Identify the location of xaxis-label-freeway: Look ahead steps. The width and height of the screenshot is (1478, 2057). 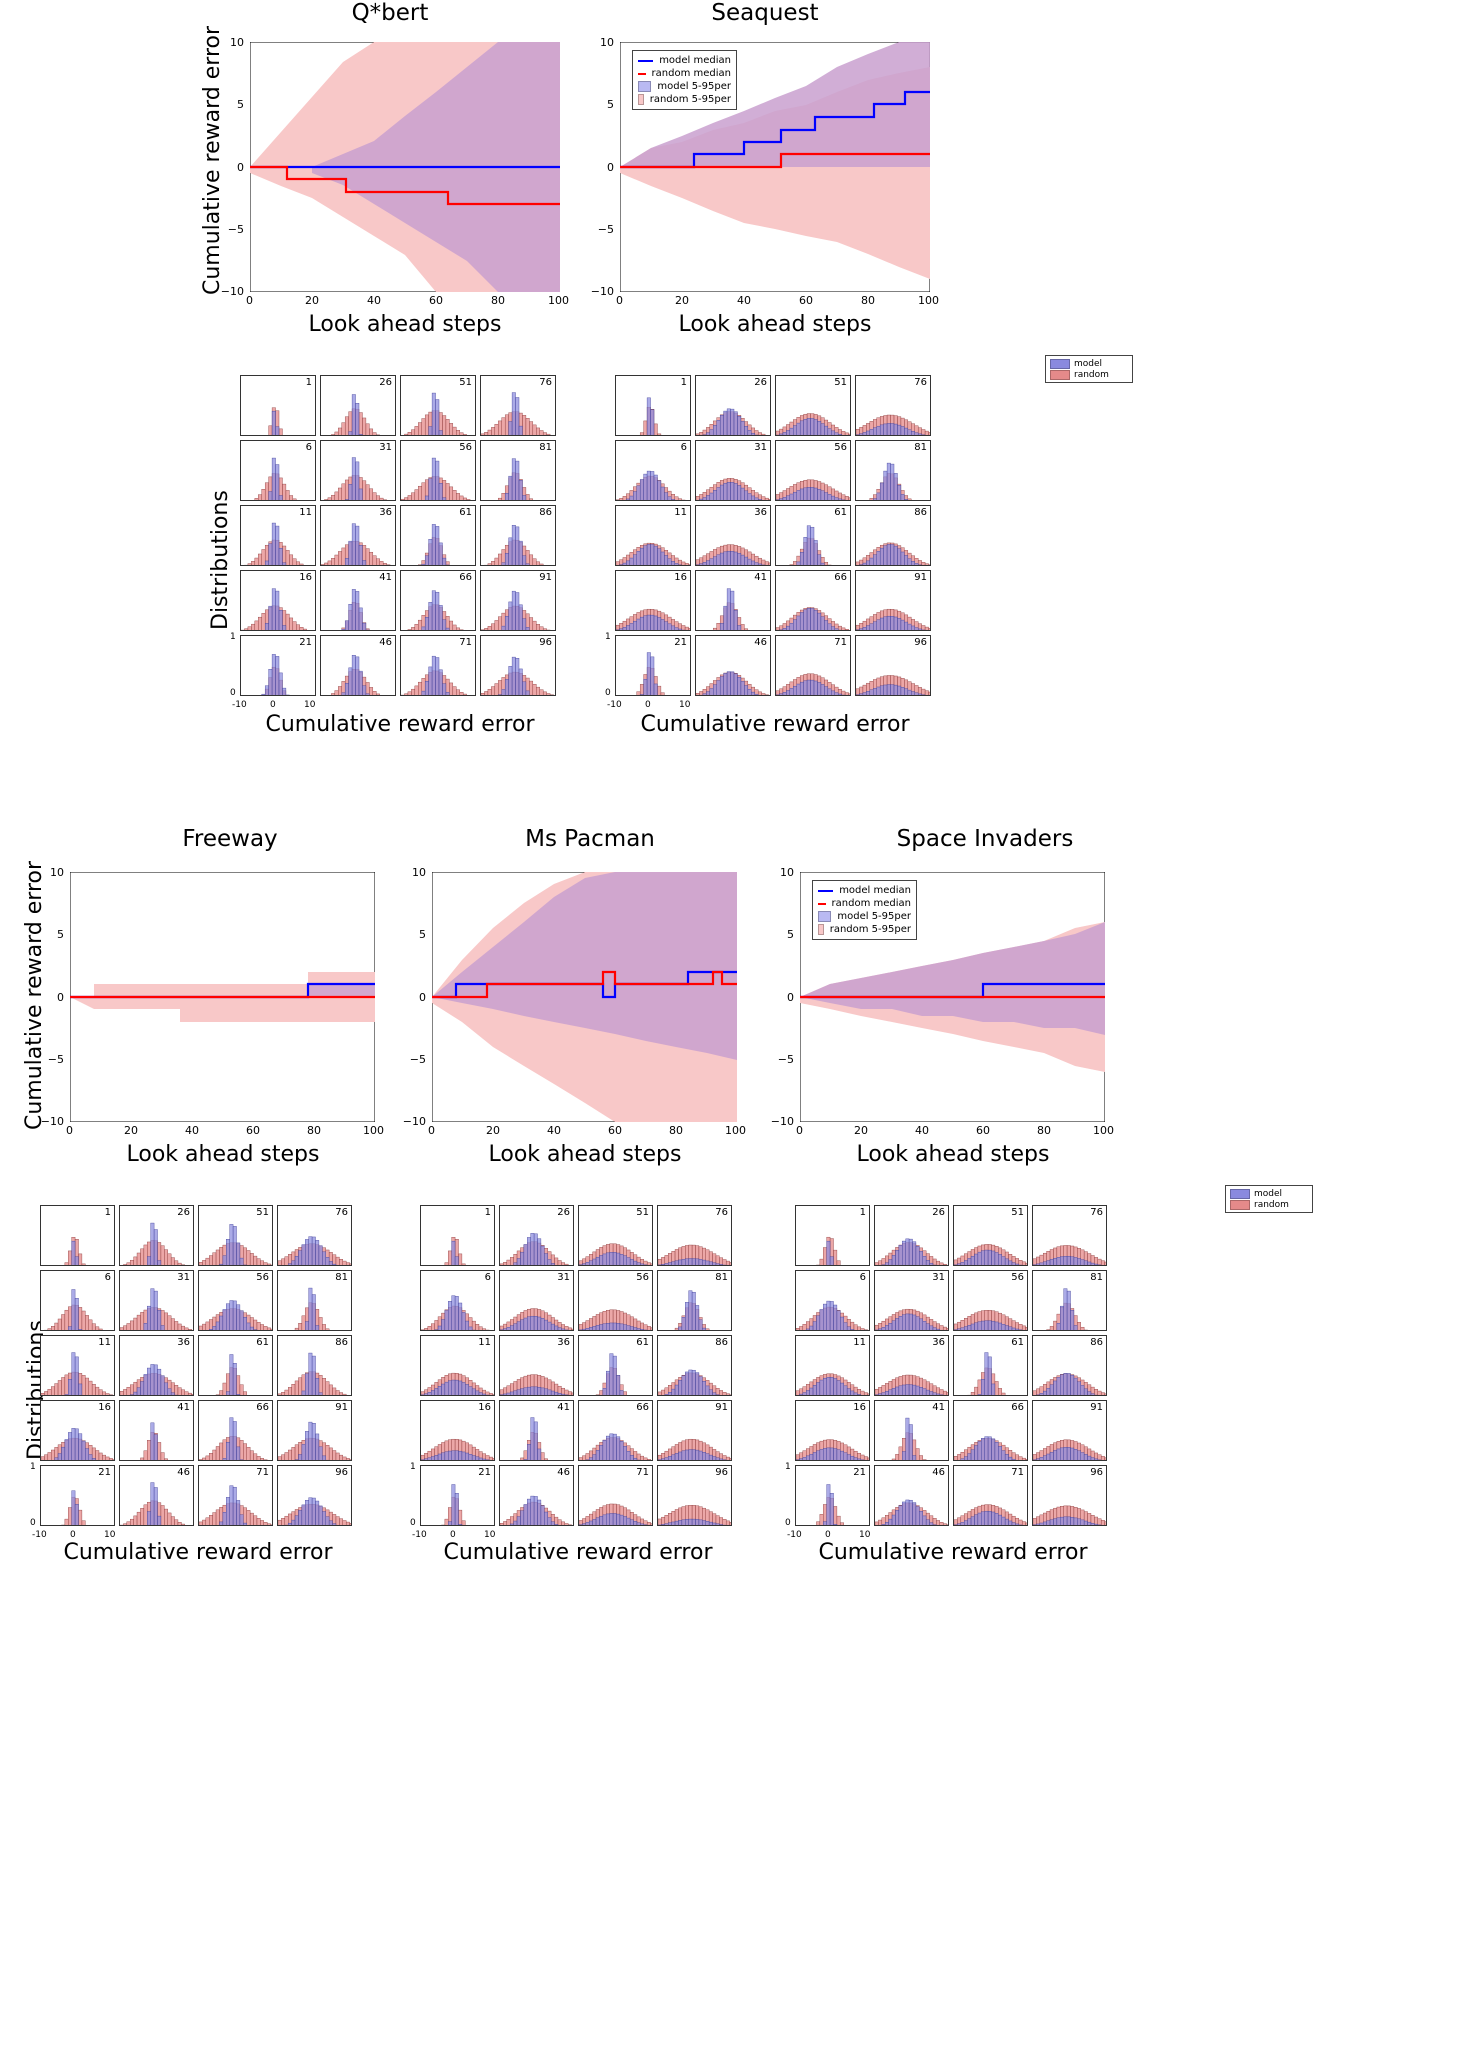
(223, 1154).